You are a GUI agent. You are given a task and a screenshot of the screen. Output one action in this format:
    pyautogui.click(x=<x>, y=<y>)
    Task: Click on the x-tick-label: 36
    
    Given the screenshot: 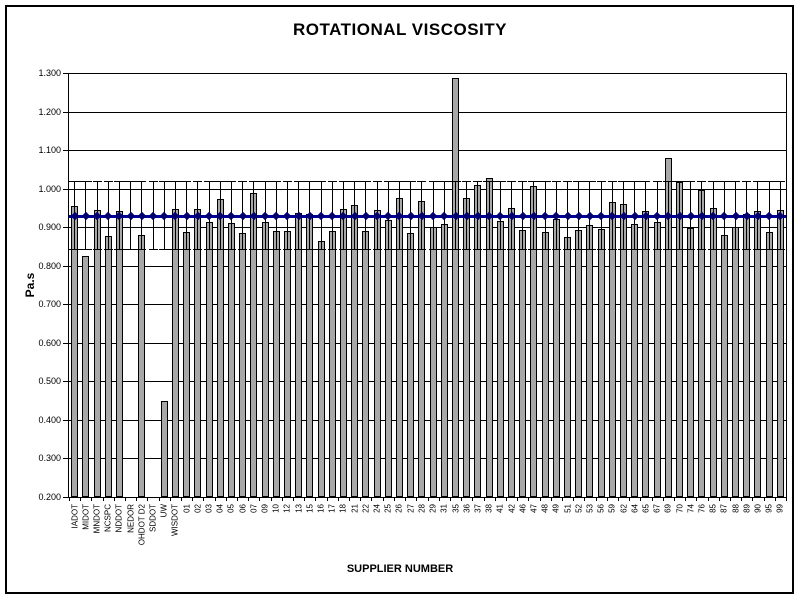 What is the action you would take?
    pyautogui.click(x=467, y=508)
    